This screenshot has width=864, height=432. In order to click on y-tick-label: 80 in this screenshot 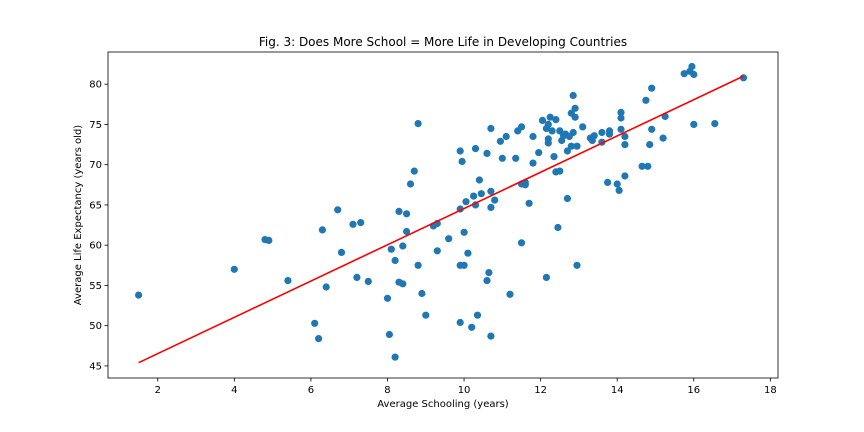, I will do `click(95, 85)`.